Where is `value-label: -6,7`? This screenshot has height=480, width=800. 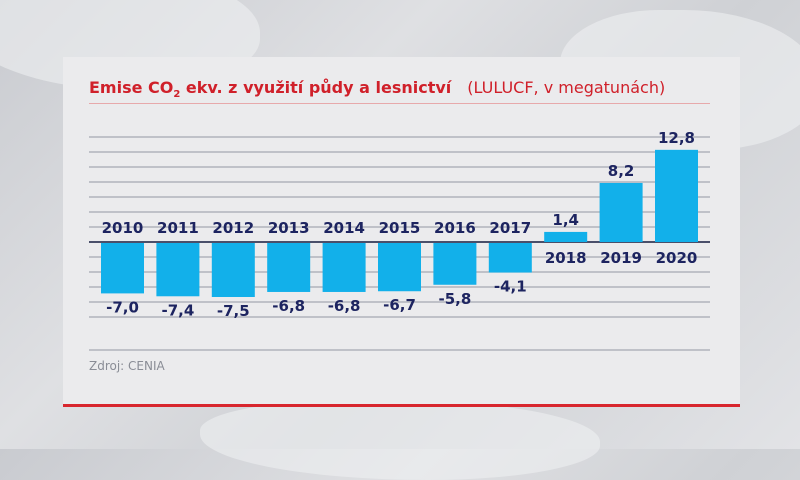 value-label: -6,7 is located at coordinates (399, 305).